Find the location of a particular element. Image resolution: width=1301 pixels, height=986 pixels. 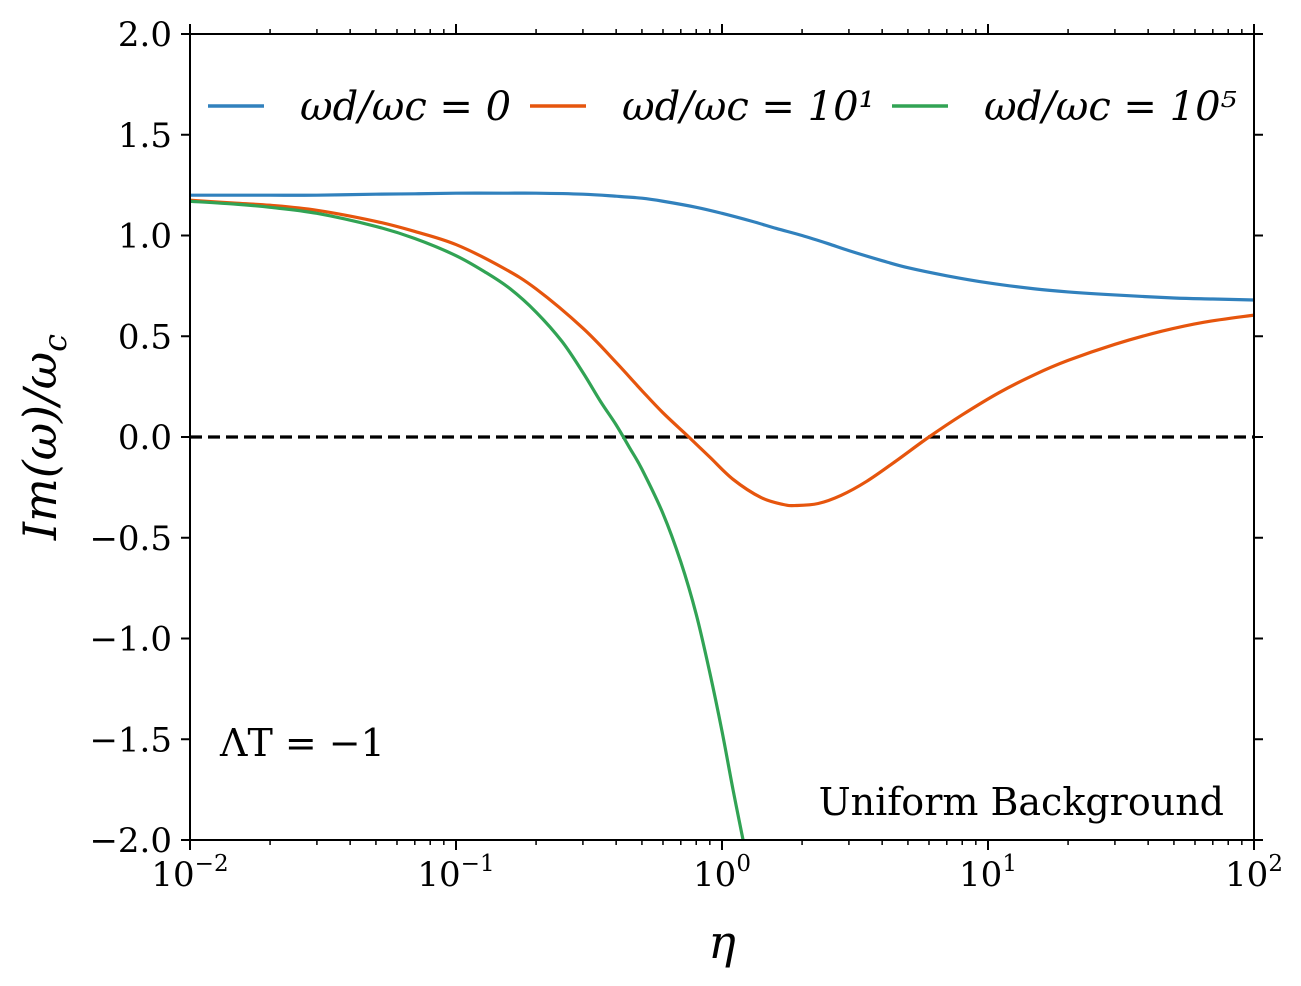

annotation-background: Uniform Background is located at coordinates (1021, 802).